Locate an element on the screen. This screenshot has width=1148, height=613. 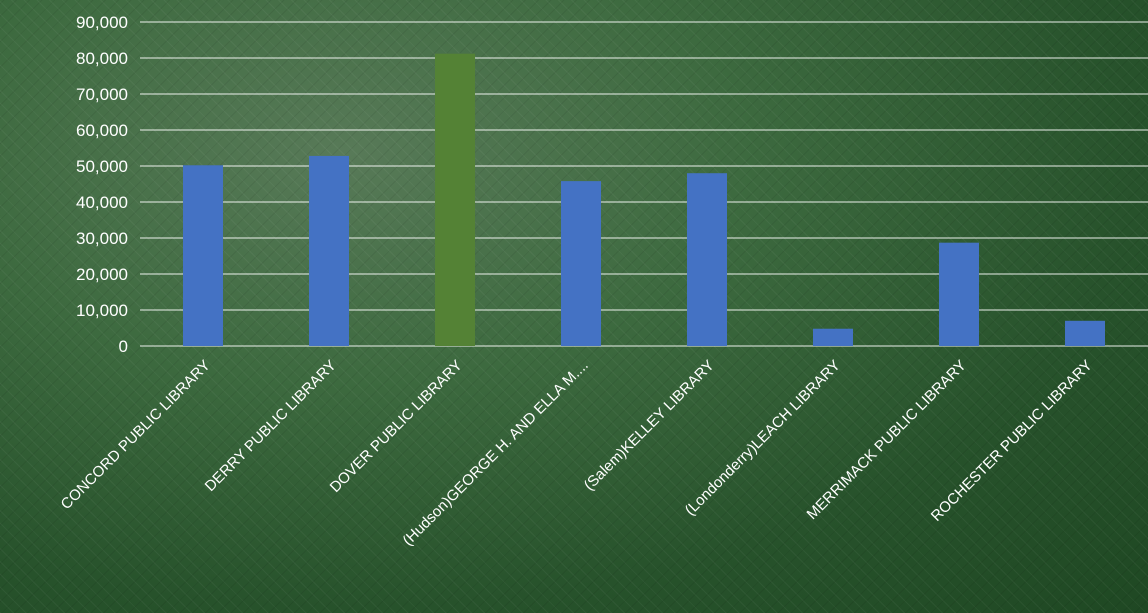
y-tick-label: 90,000 is located at coordinates (102, 22).